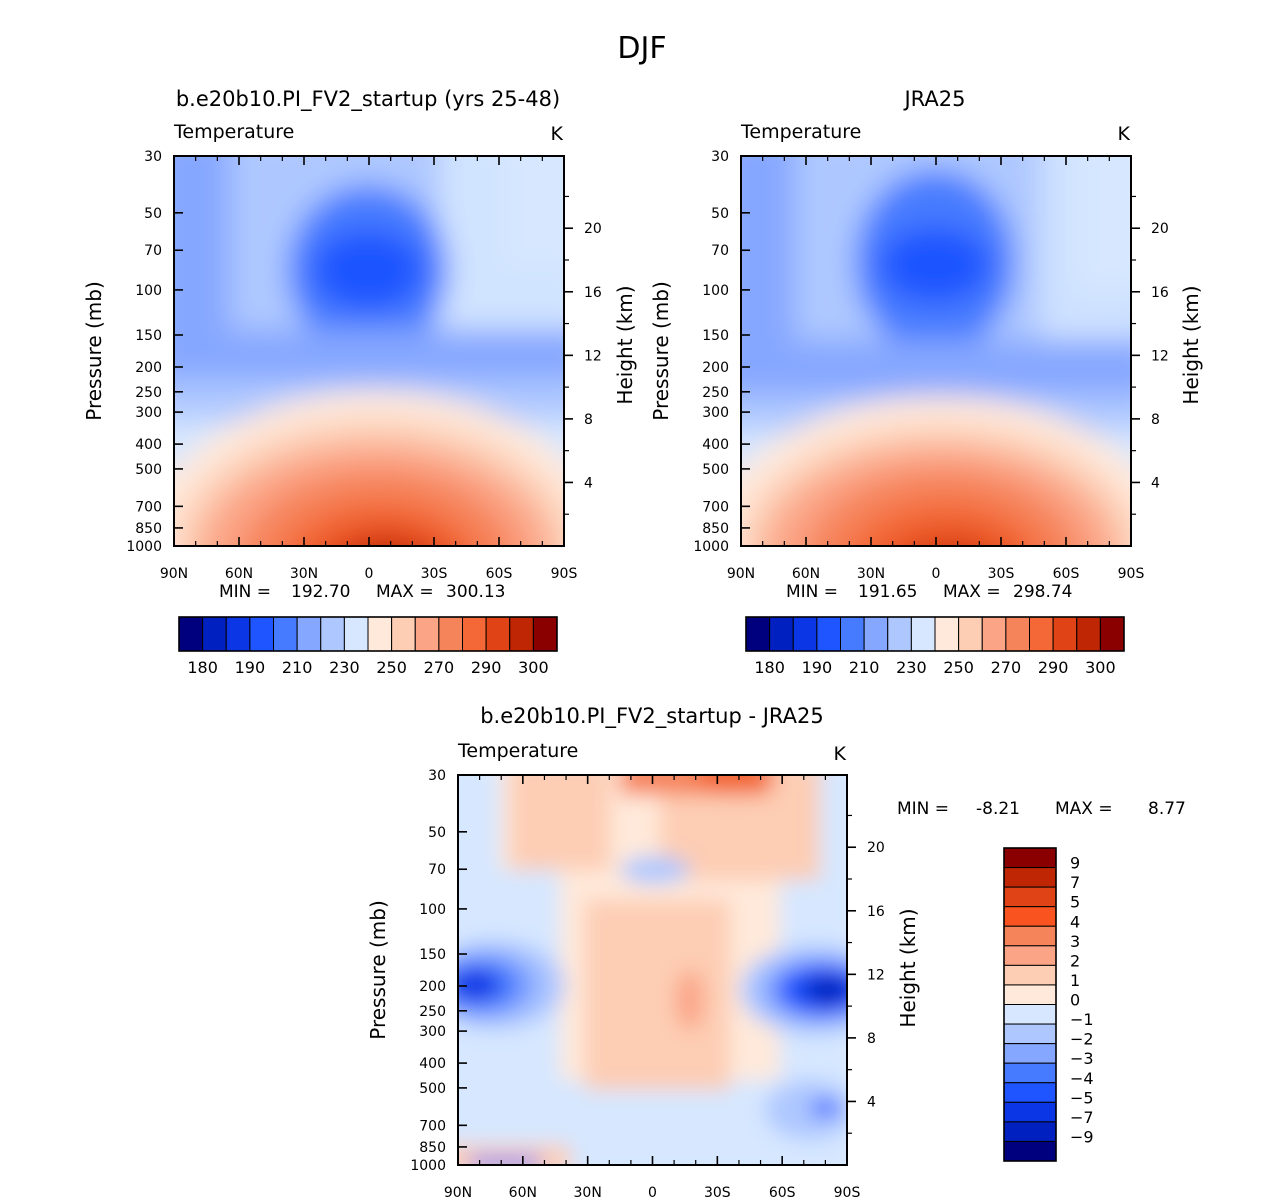 This screenshot has height=1202, width=1285. I want to click on colorbar-label: −5, so click(1082, 1097).